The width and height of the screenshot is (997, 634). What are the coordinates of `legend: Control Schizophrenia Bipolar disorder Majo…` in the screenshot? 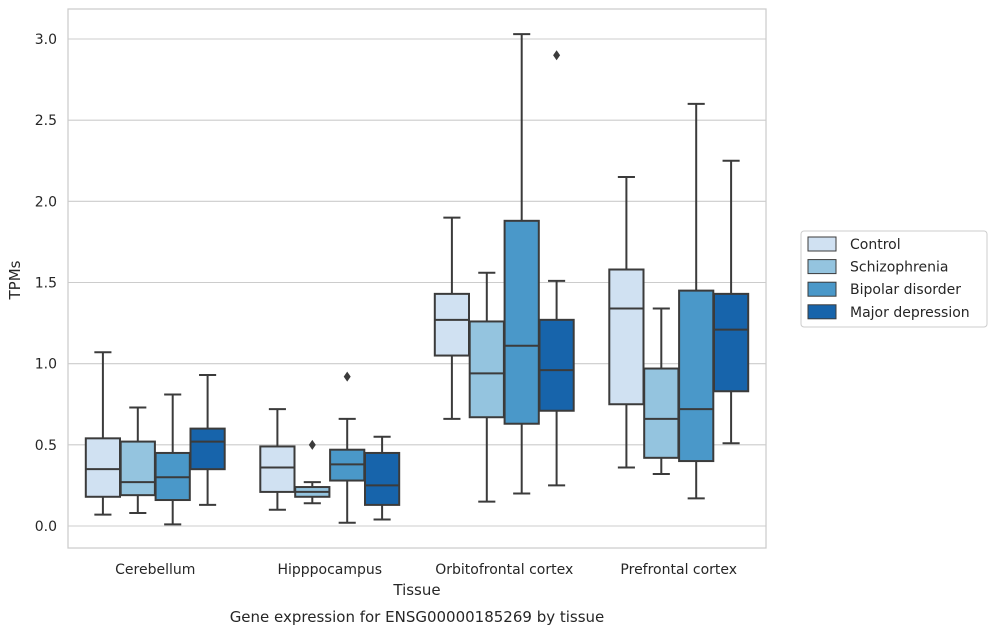 It's located at (894, 279).